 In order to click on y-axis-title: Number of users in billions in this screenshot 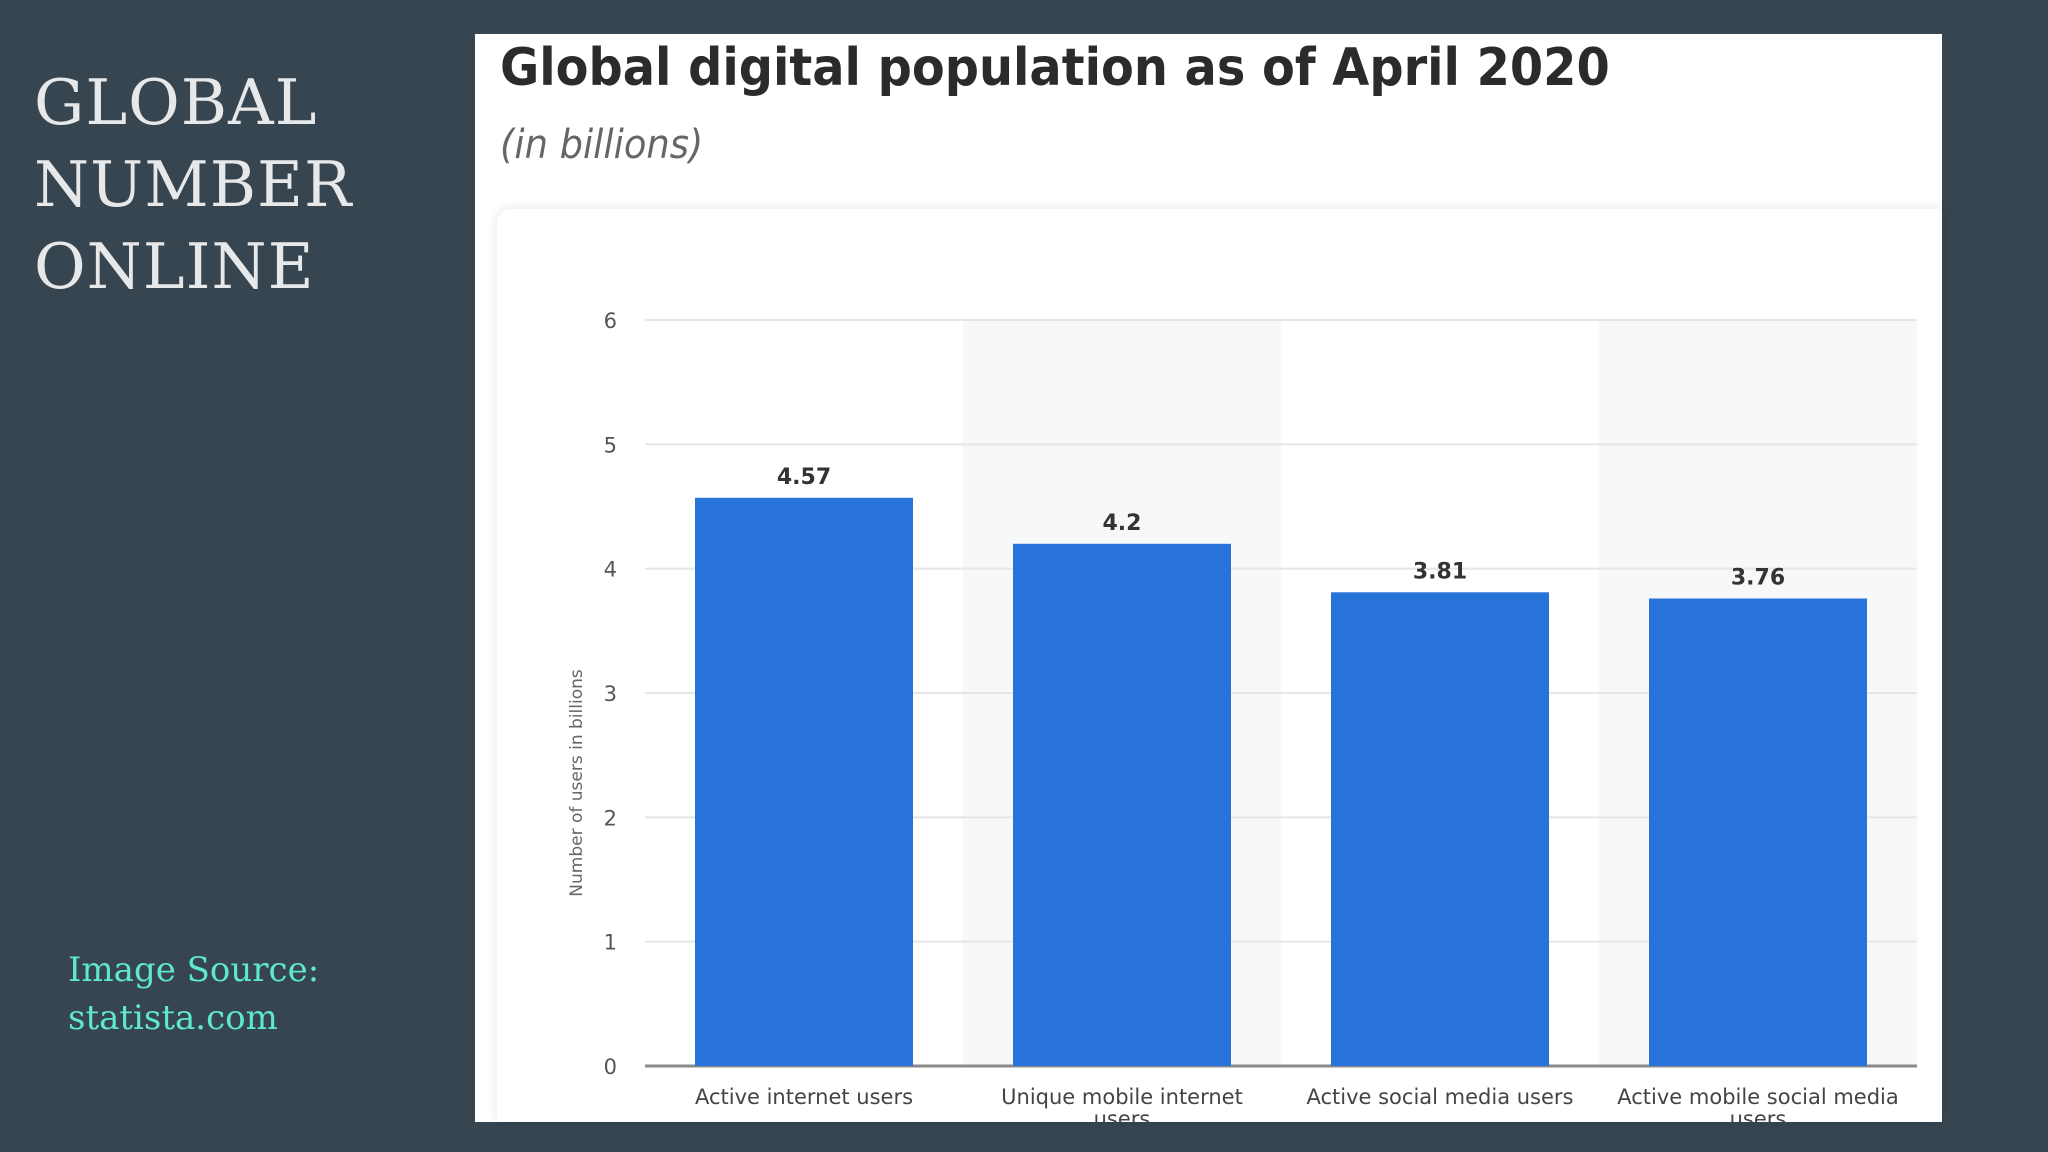, I will do `click(577, 783)`.